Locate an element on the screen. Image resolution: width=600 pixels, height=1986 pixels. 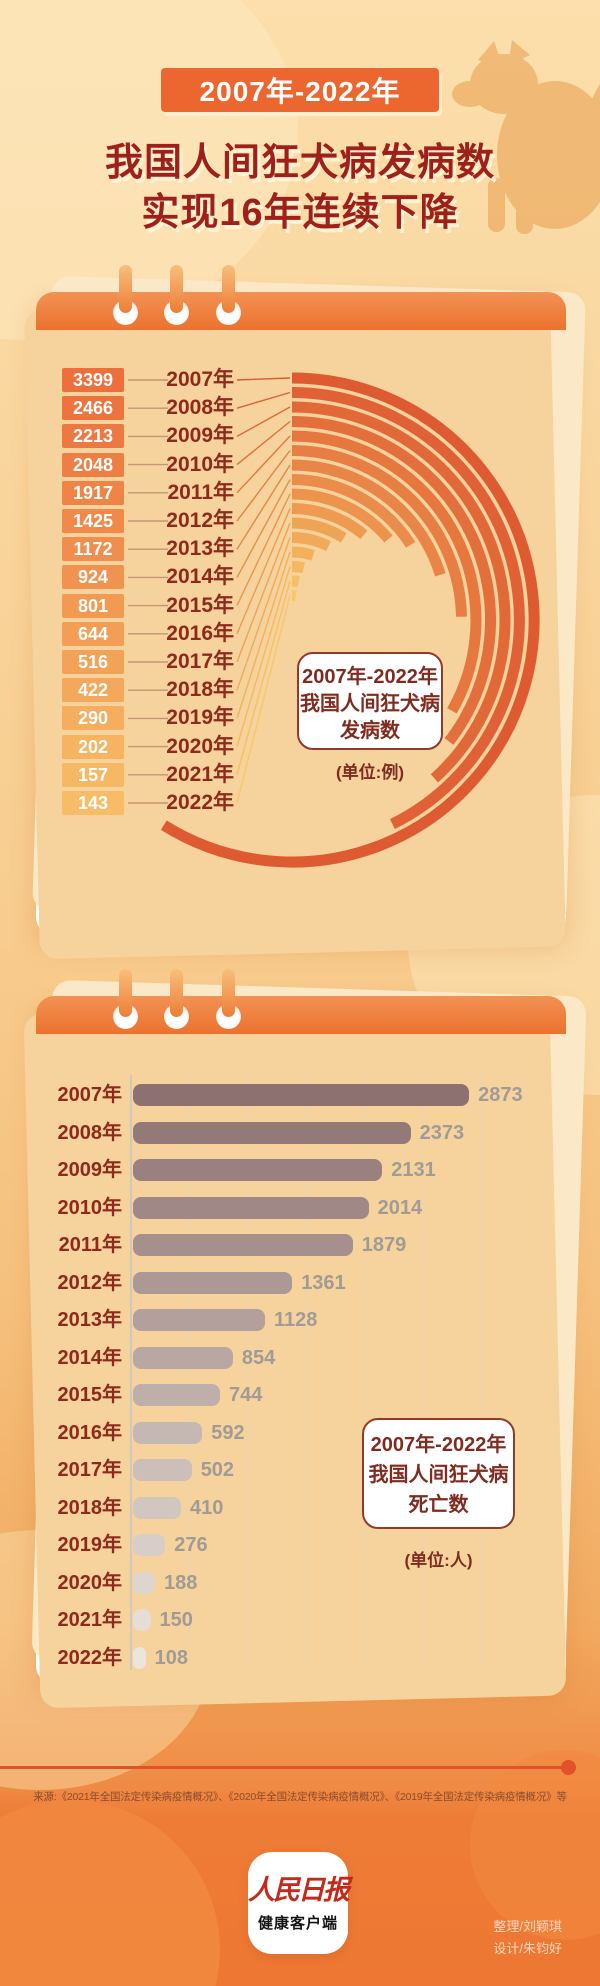
deaths-value-label: 2373 is located at coordinates (442, 1132).